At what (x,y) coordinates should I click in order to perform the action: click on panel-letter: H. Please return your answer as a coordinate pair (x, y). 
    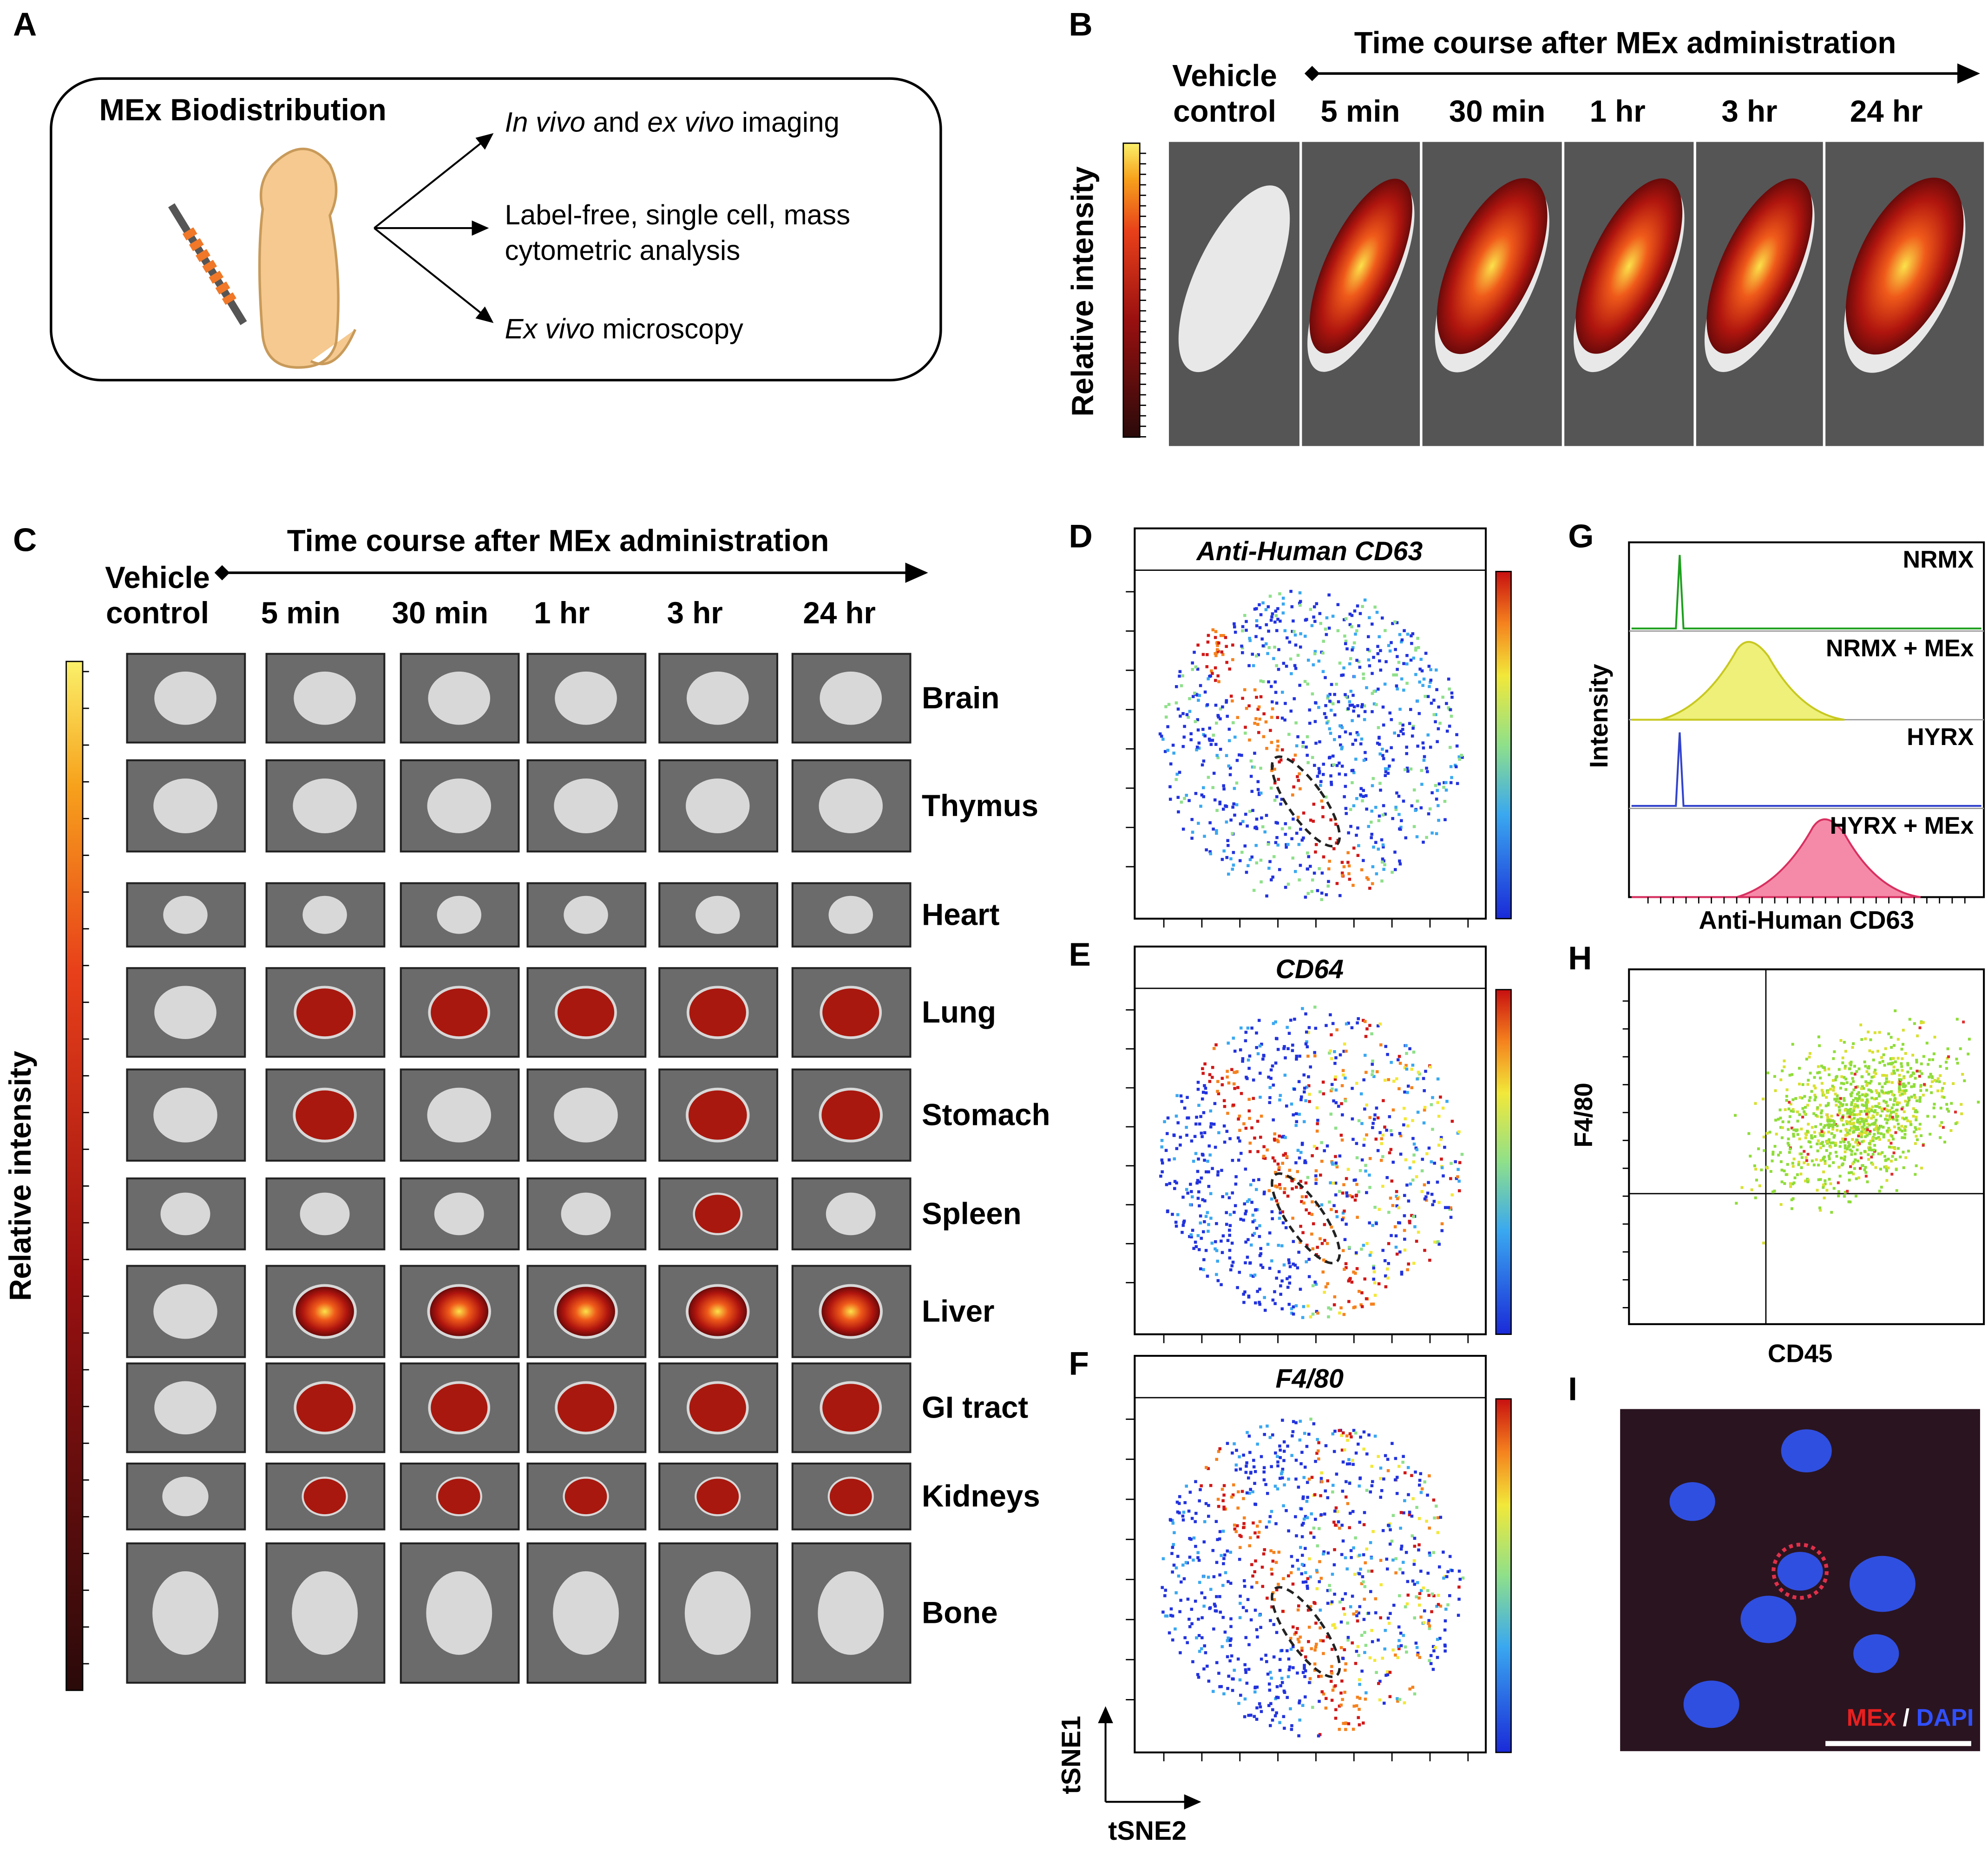
    Looking at the image, I should click on (1580, 959).